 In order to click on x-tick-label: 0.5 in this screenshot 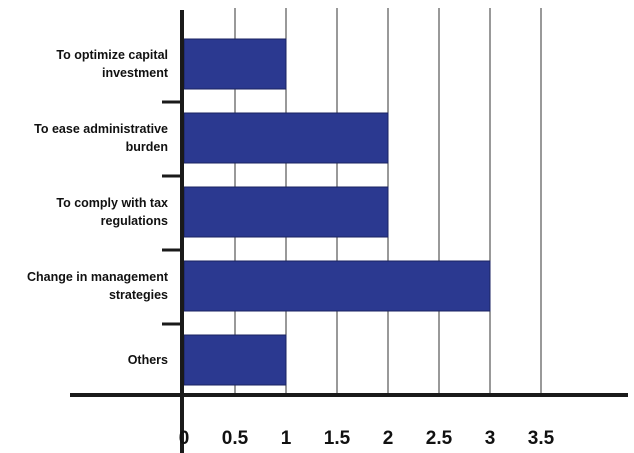, I will do `click(235, 438)`.